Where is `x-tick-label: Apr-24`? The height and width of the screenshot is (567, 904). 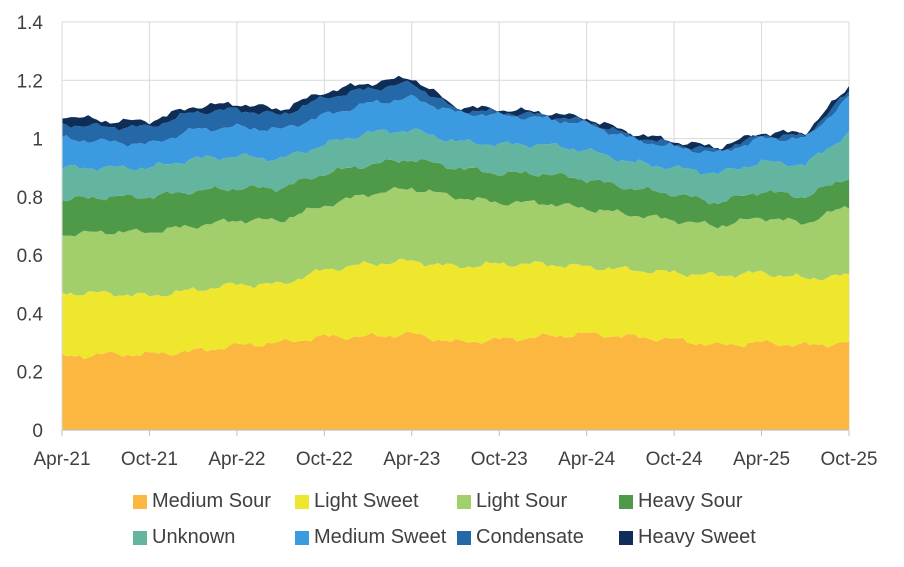
x-tick-label: Apr-24 is located at coordinates (586, 459).